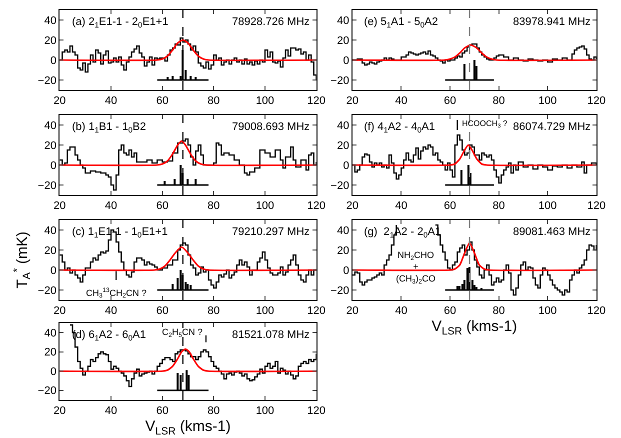 The width and height of the screenshot is (621, 438). Describe the element at coordinates (109, 127) in the screenshot. I see `text: (b) 1$_{1}$B1 - 1$_{0}$B2` at that location.